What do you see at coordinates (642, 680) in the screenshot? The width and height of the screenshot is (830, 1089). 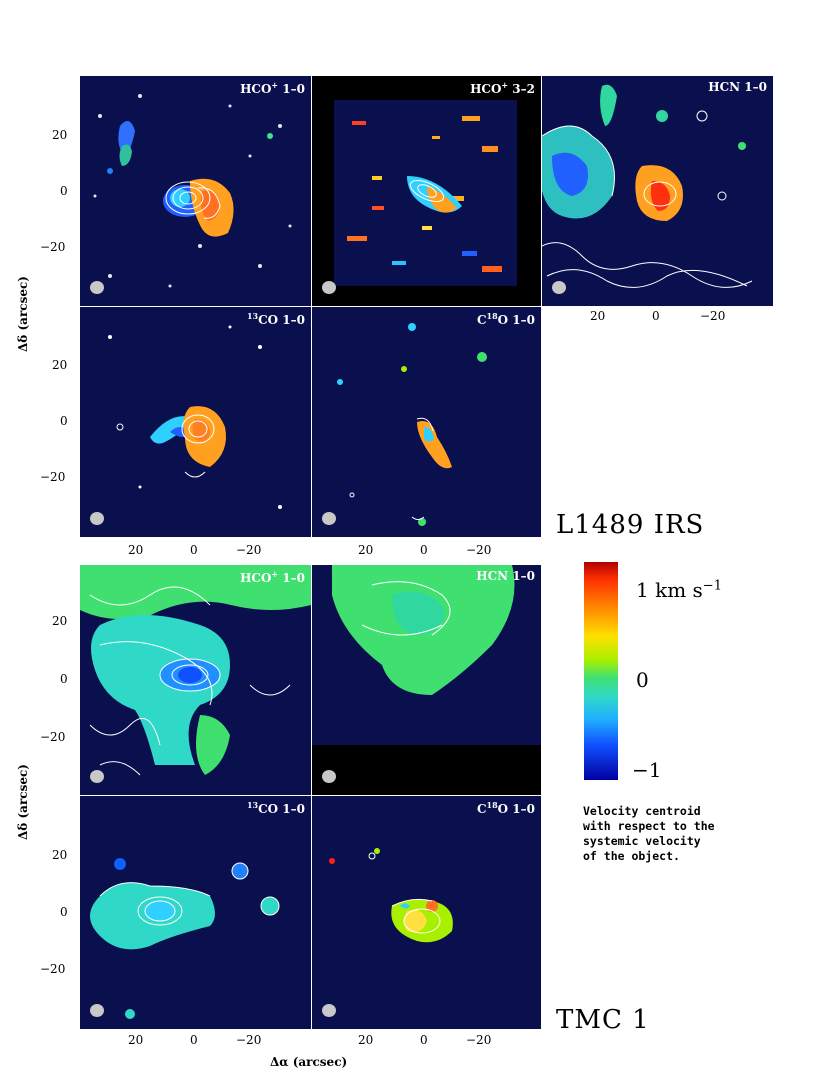 I see `colorbar-label-mid: 0` at bounding box center [642, 680].